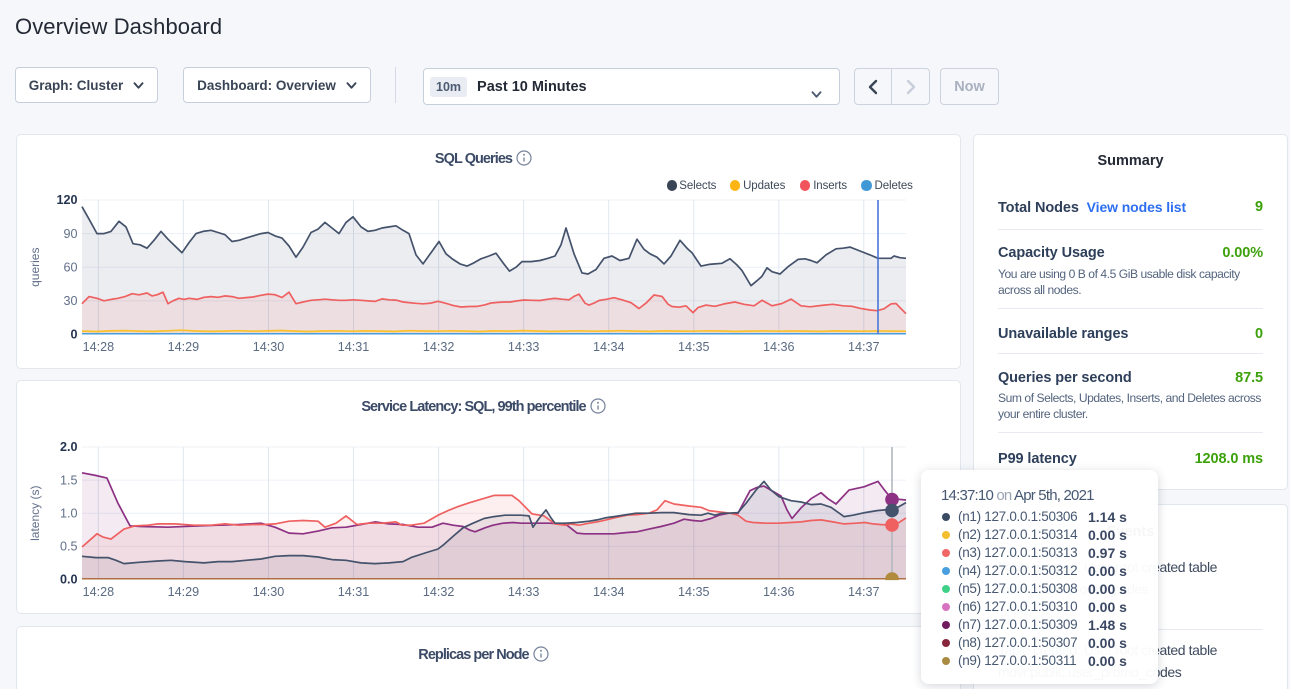 This screenshot has width=1290, height=689. I want to click on svg-text: 1.5, so click(69, 480).